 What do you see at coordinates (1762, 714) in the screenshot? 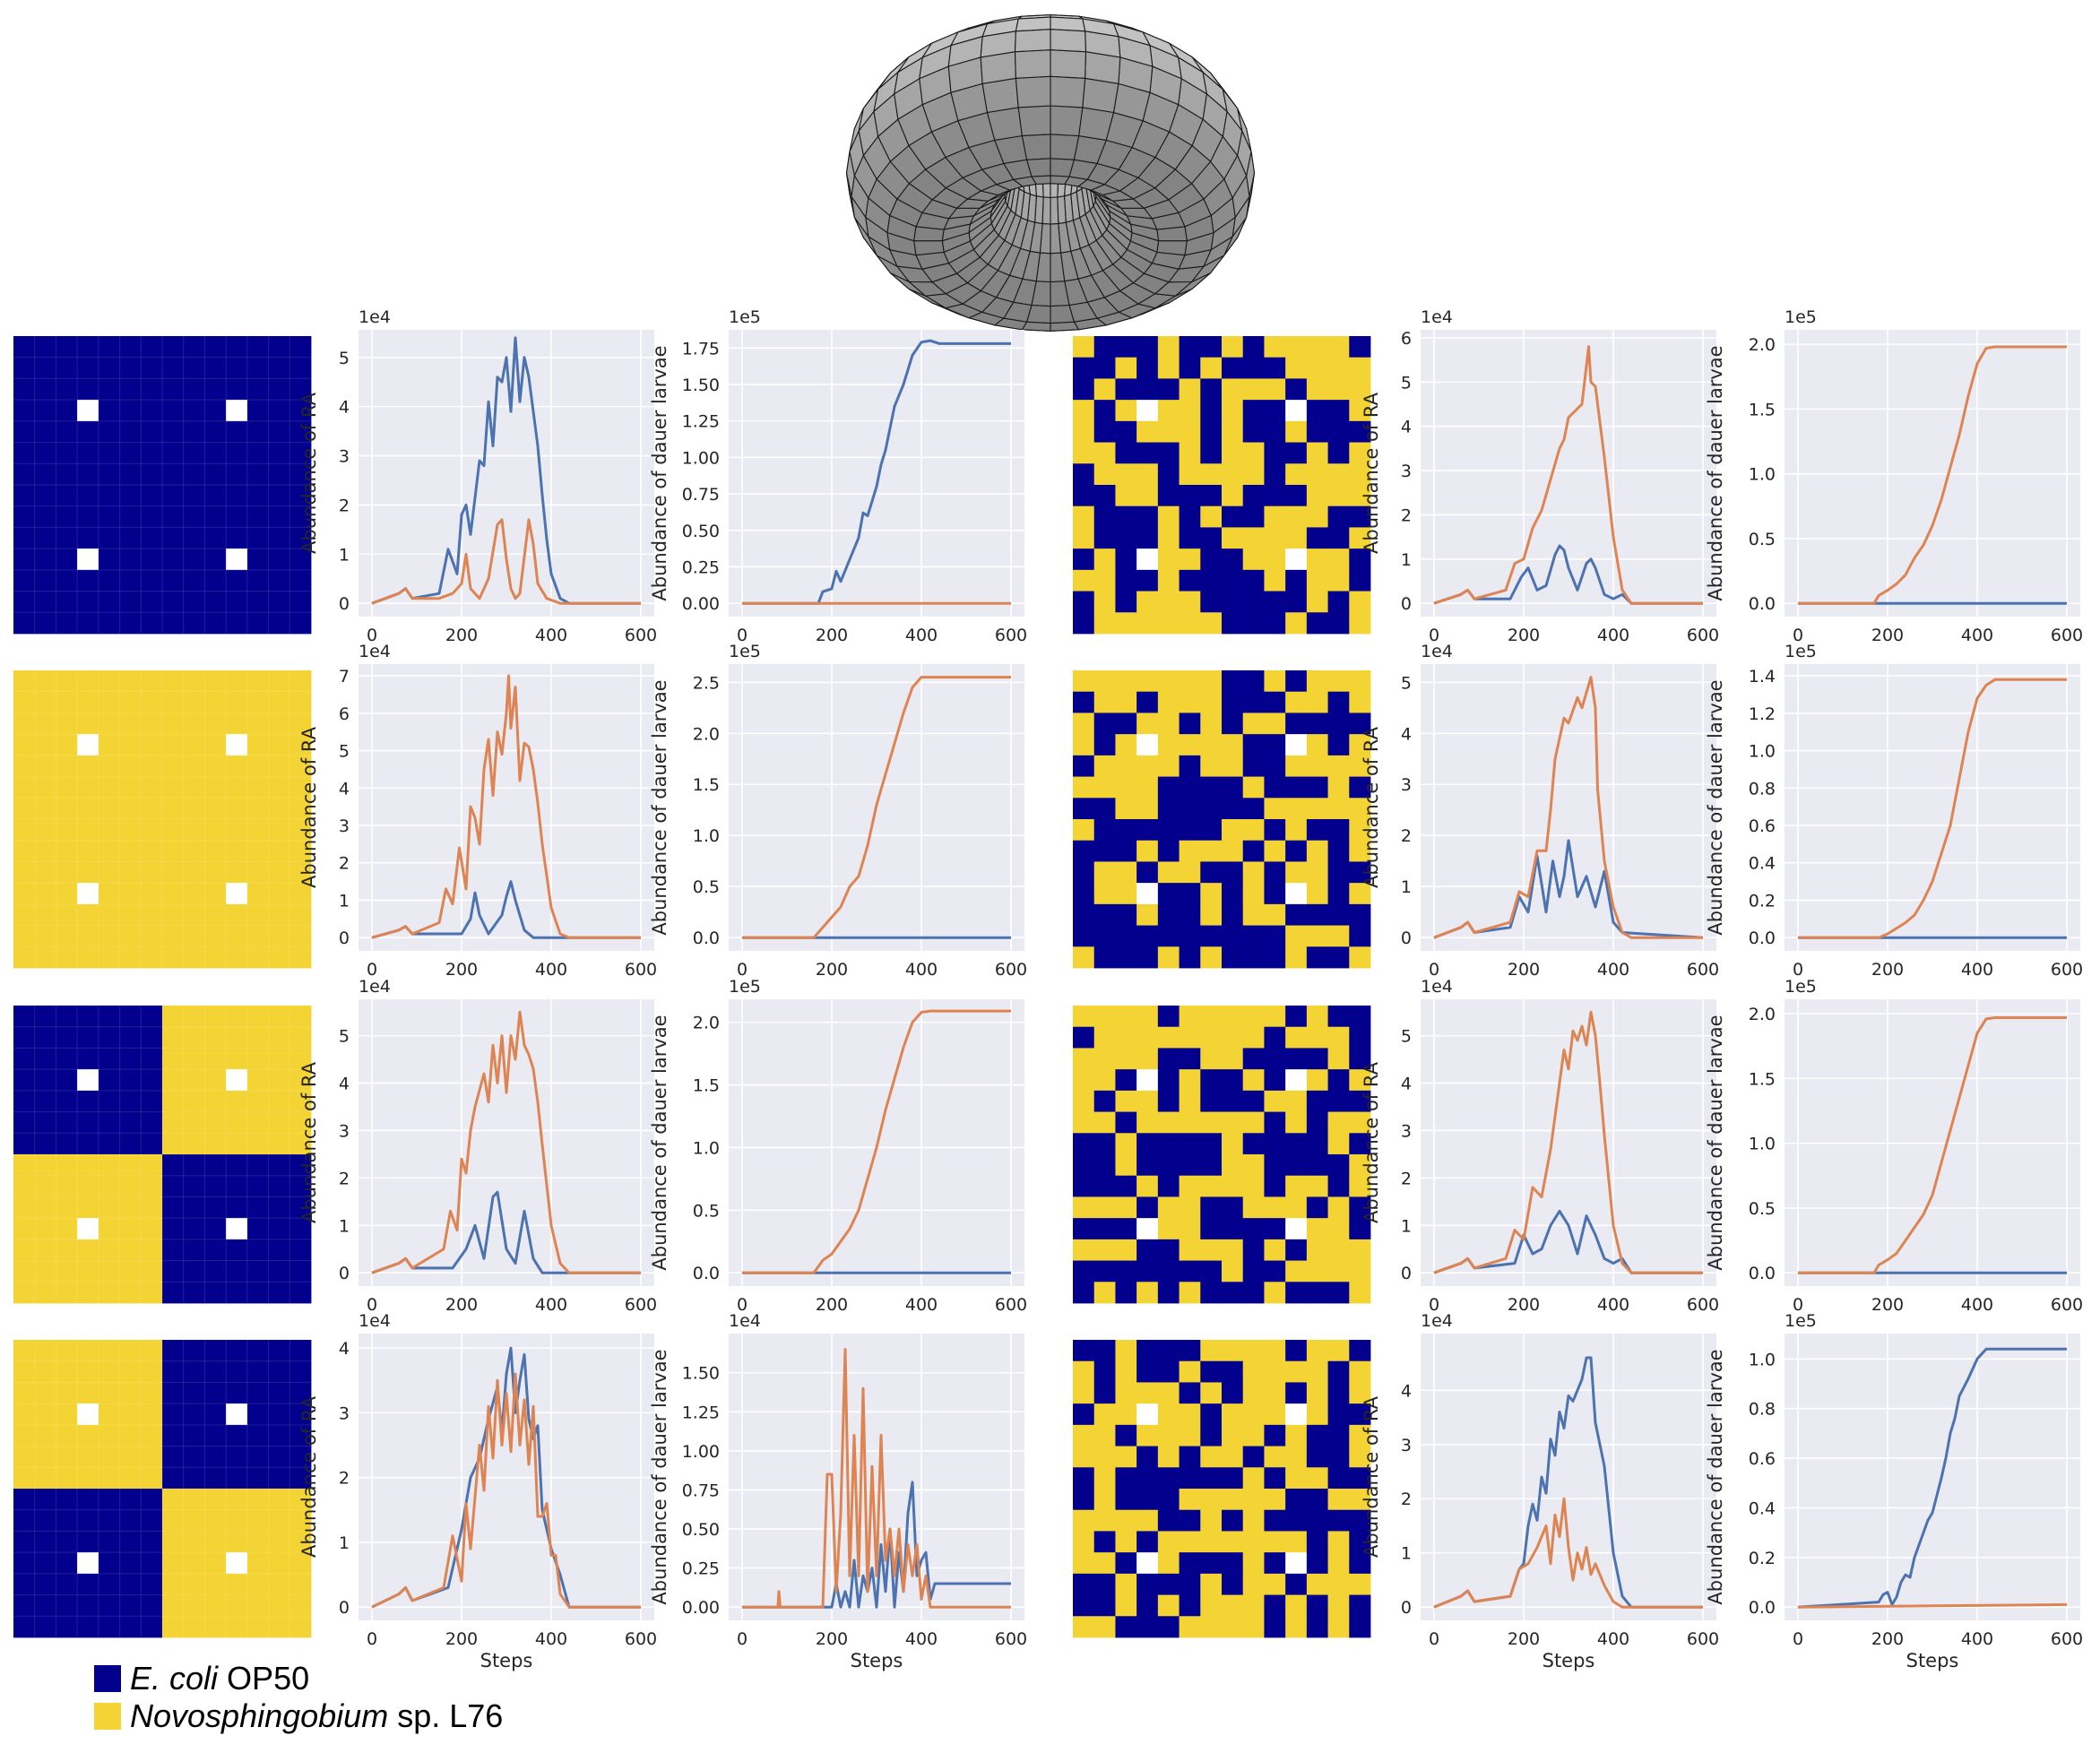
I see `y-tick-label: 1.2` at bounding box center [1762, 714].